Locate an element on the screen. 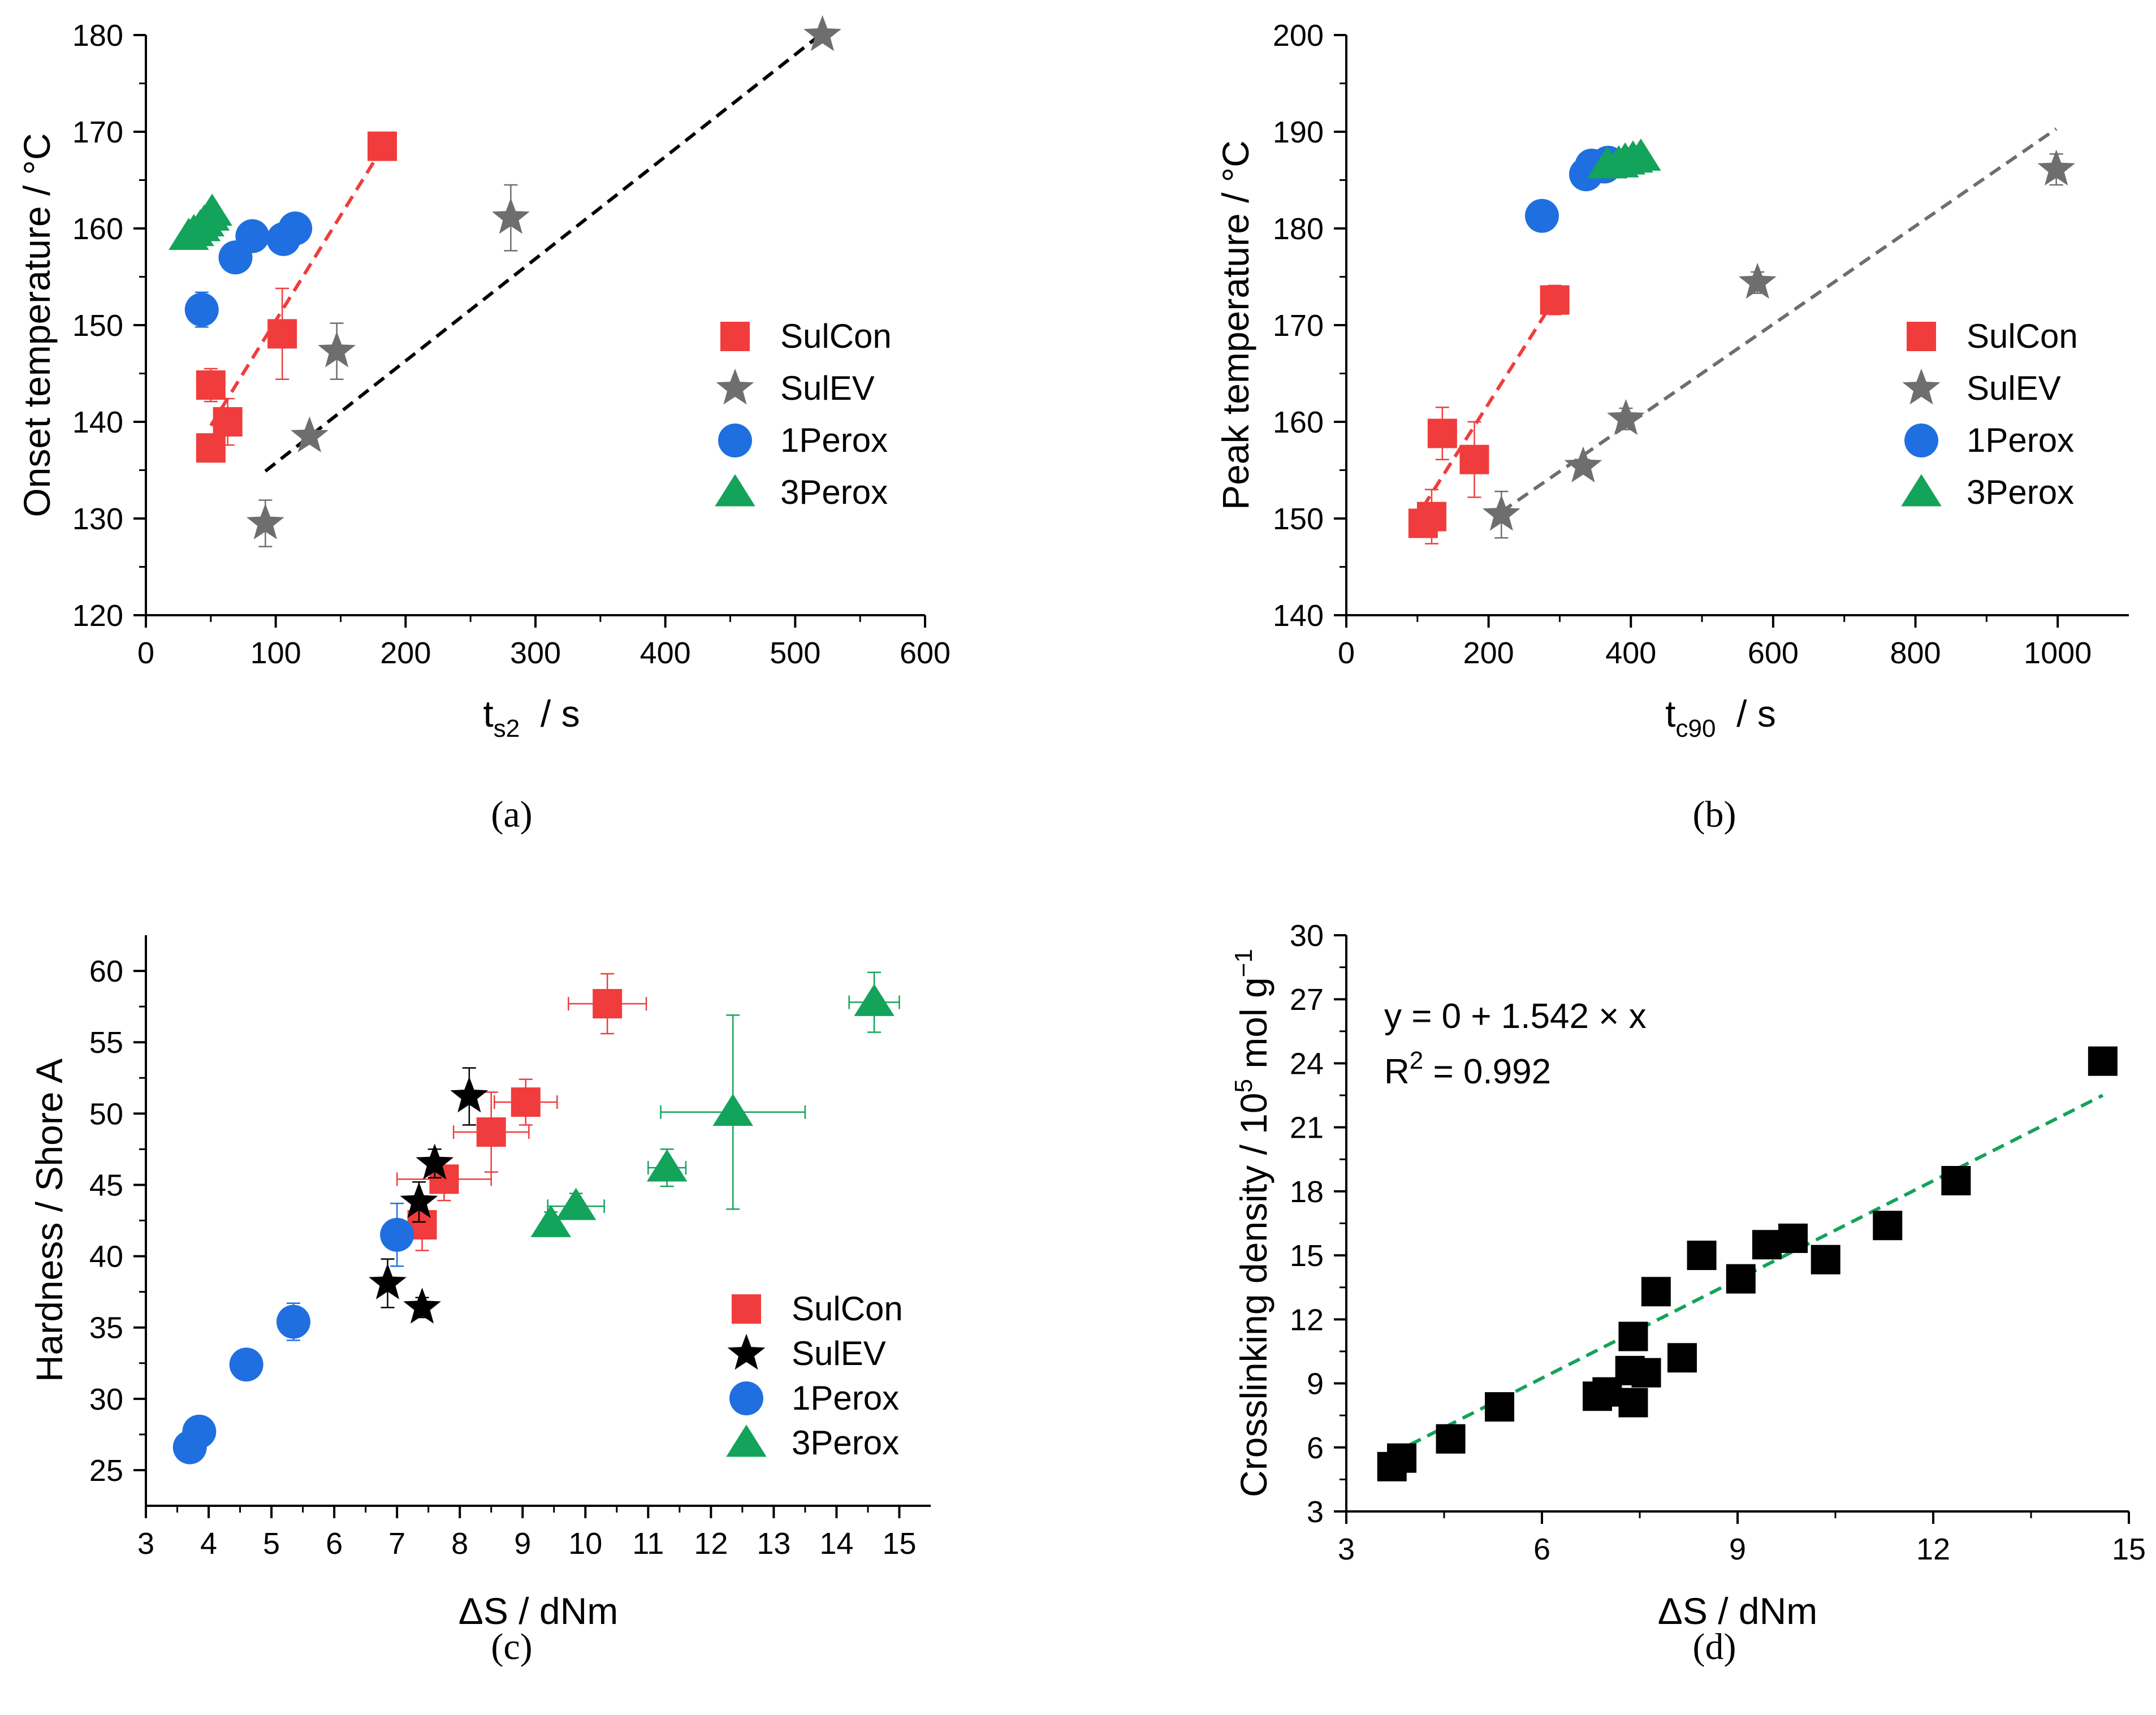 This screenshot has width=2156, height=1715. y-tick-label: 130 is located at coordinates (97, 519).